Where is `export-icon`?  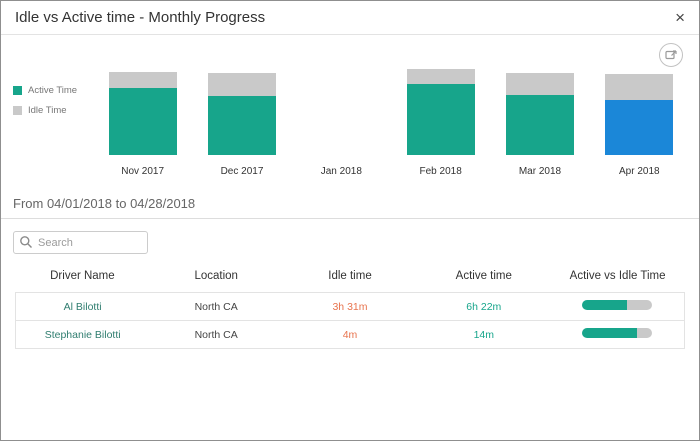
export-icon is located at coordinates (671, 55).